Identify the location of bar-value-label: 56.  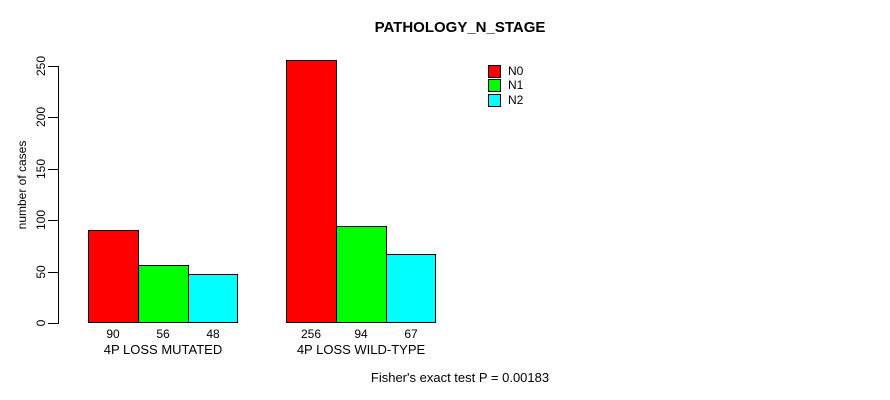
(163, 334).